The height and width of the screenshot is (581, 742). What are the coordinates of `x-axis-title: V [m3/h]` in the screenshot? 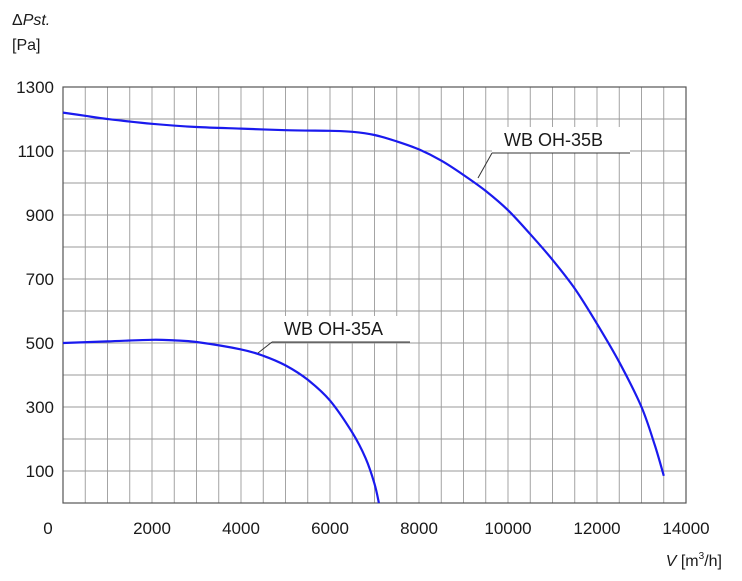 It's located at (694, 560).